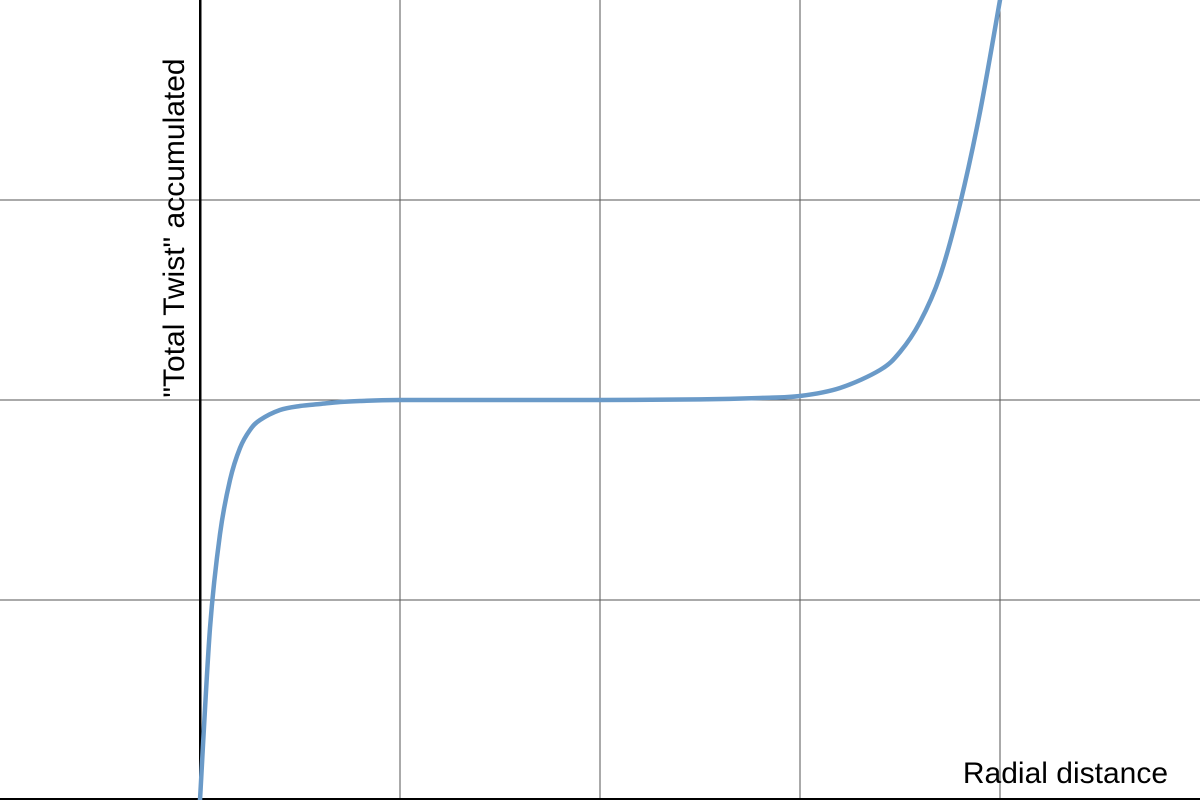 This screenshot has height=800, width=1200. What do you see at coordinates (174, 227) in the screenshot?
I see `y-axis-label: "Total Twist" accumulated` at bounding box center [174, 227].